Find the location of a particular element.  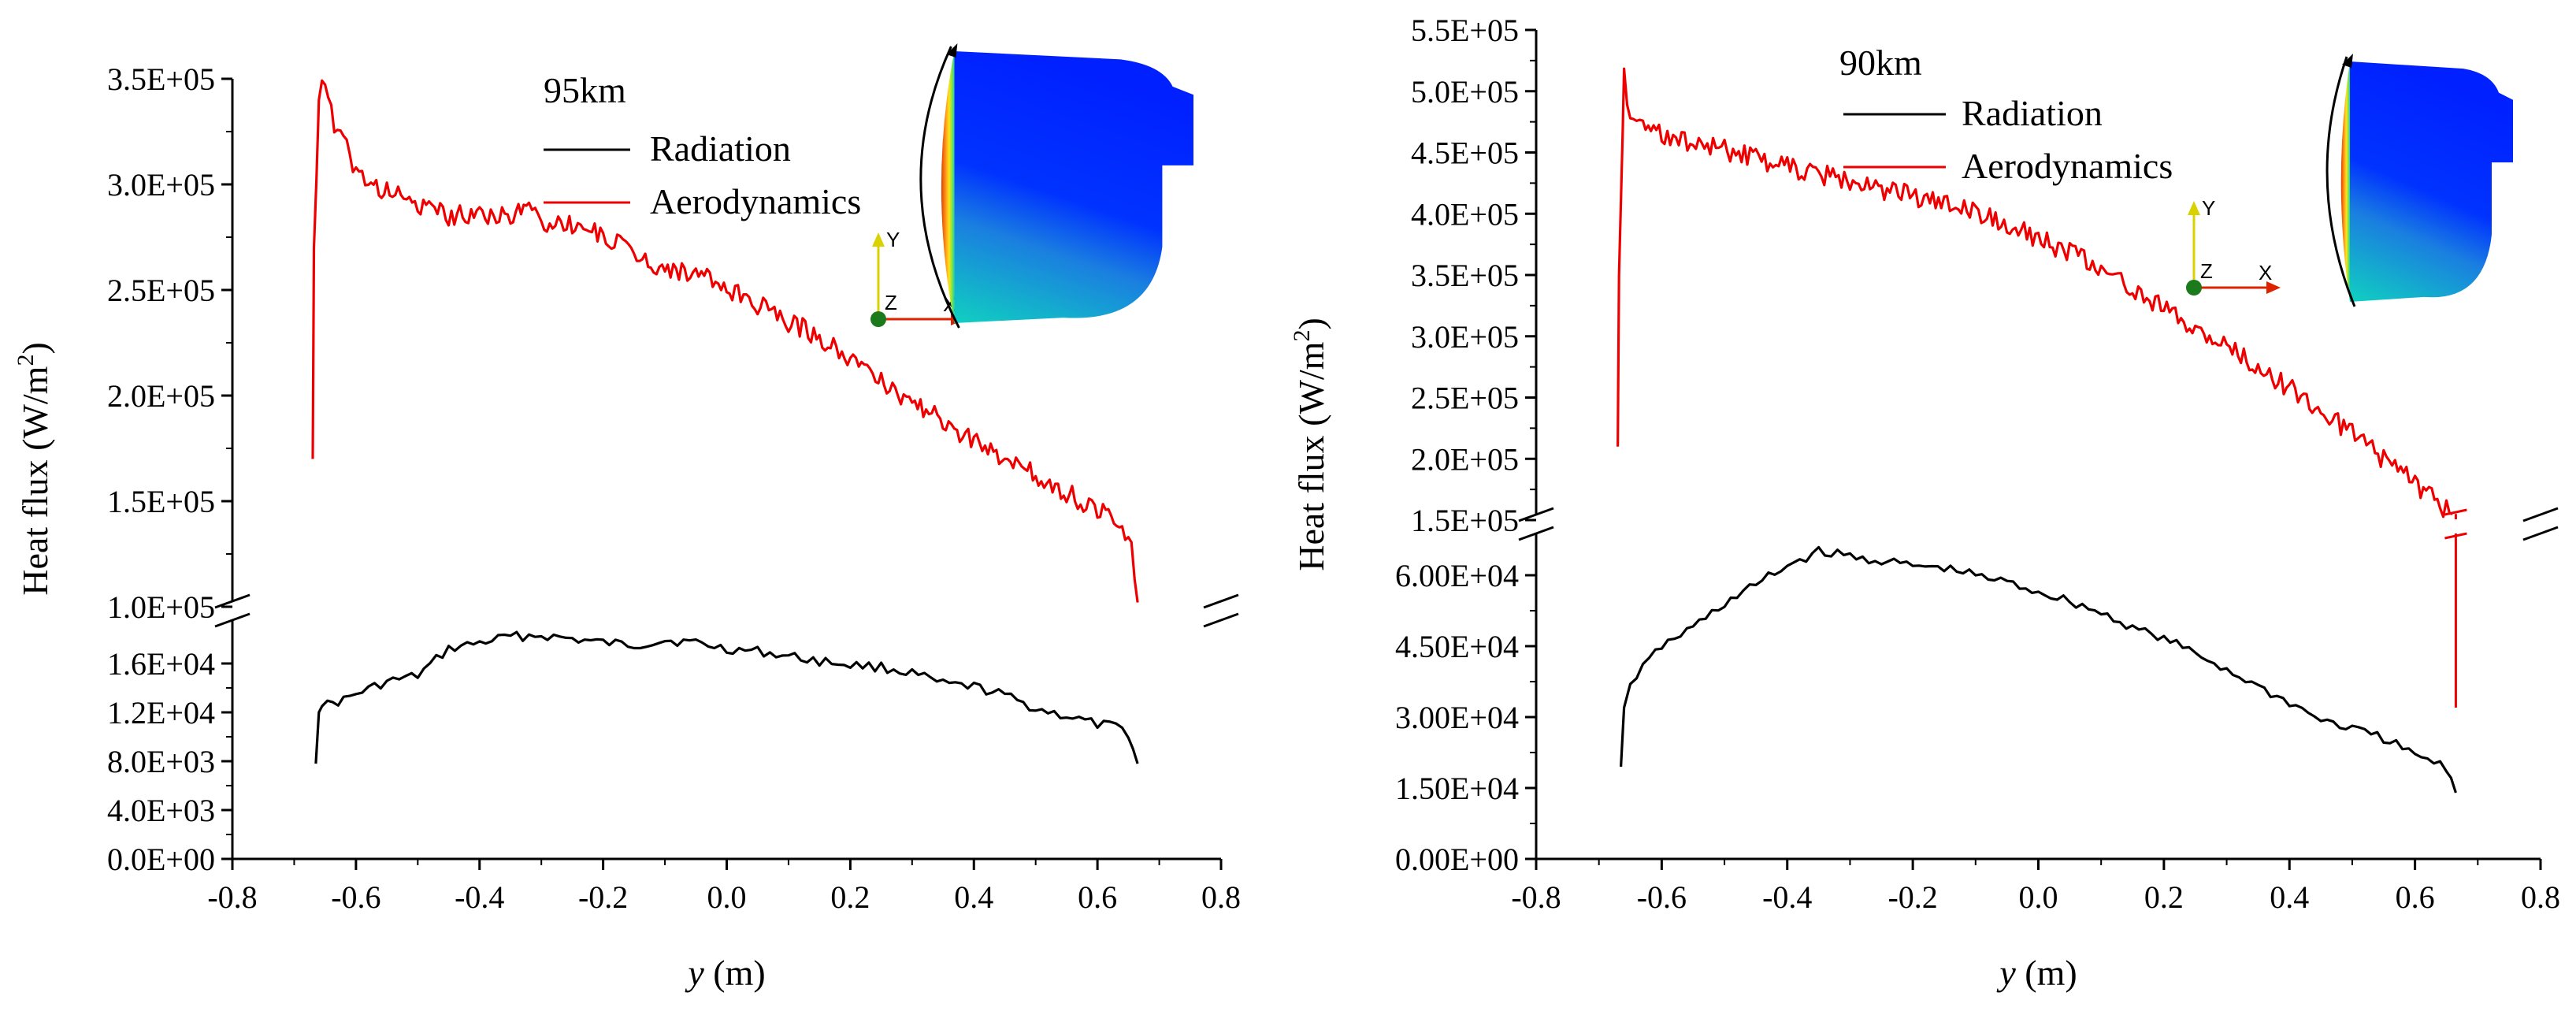

triad-x-letter: X is located at coordinates (2265, 272).